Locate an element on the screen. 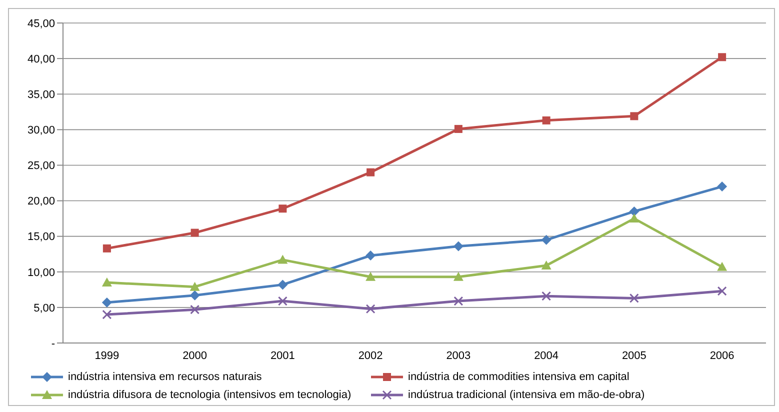 The width and height of the screenshot is (779, 412). y-tick-label: 30,00 is located at coordinates (41, 130).